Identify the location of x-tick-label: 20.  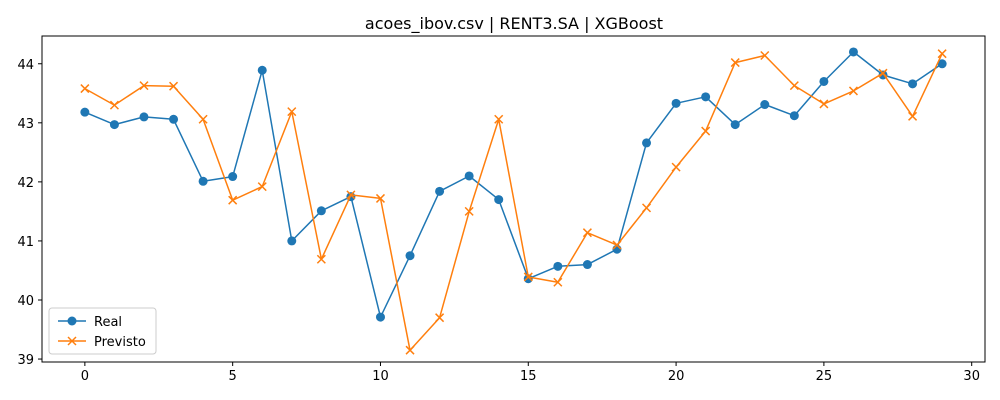
(676, 376).